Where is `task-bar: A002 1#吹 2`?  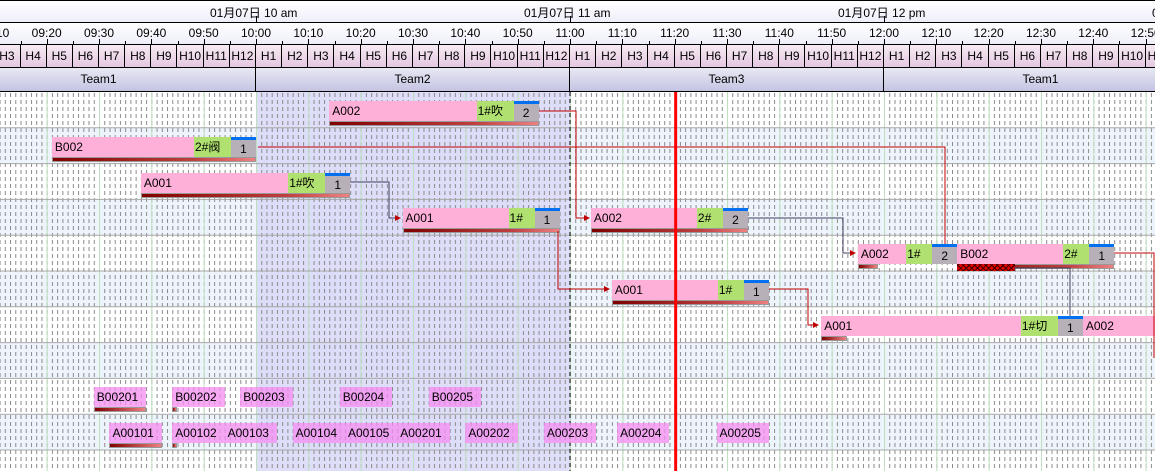
task-bar: A002 1#吹 2 is located at coordinates (434, 113).